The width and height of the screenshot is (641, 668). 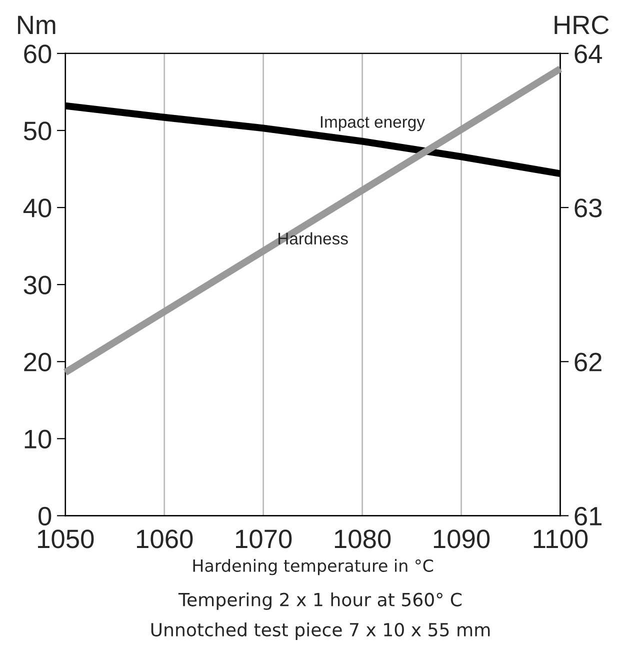 What do you see at coordinates (581, 25) in the screenshot?
I see `y2-axis-title: HRC` at bounding box center [581, 25].